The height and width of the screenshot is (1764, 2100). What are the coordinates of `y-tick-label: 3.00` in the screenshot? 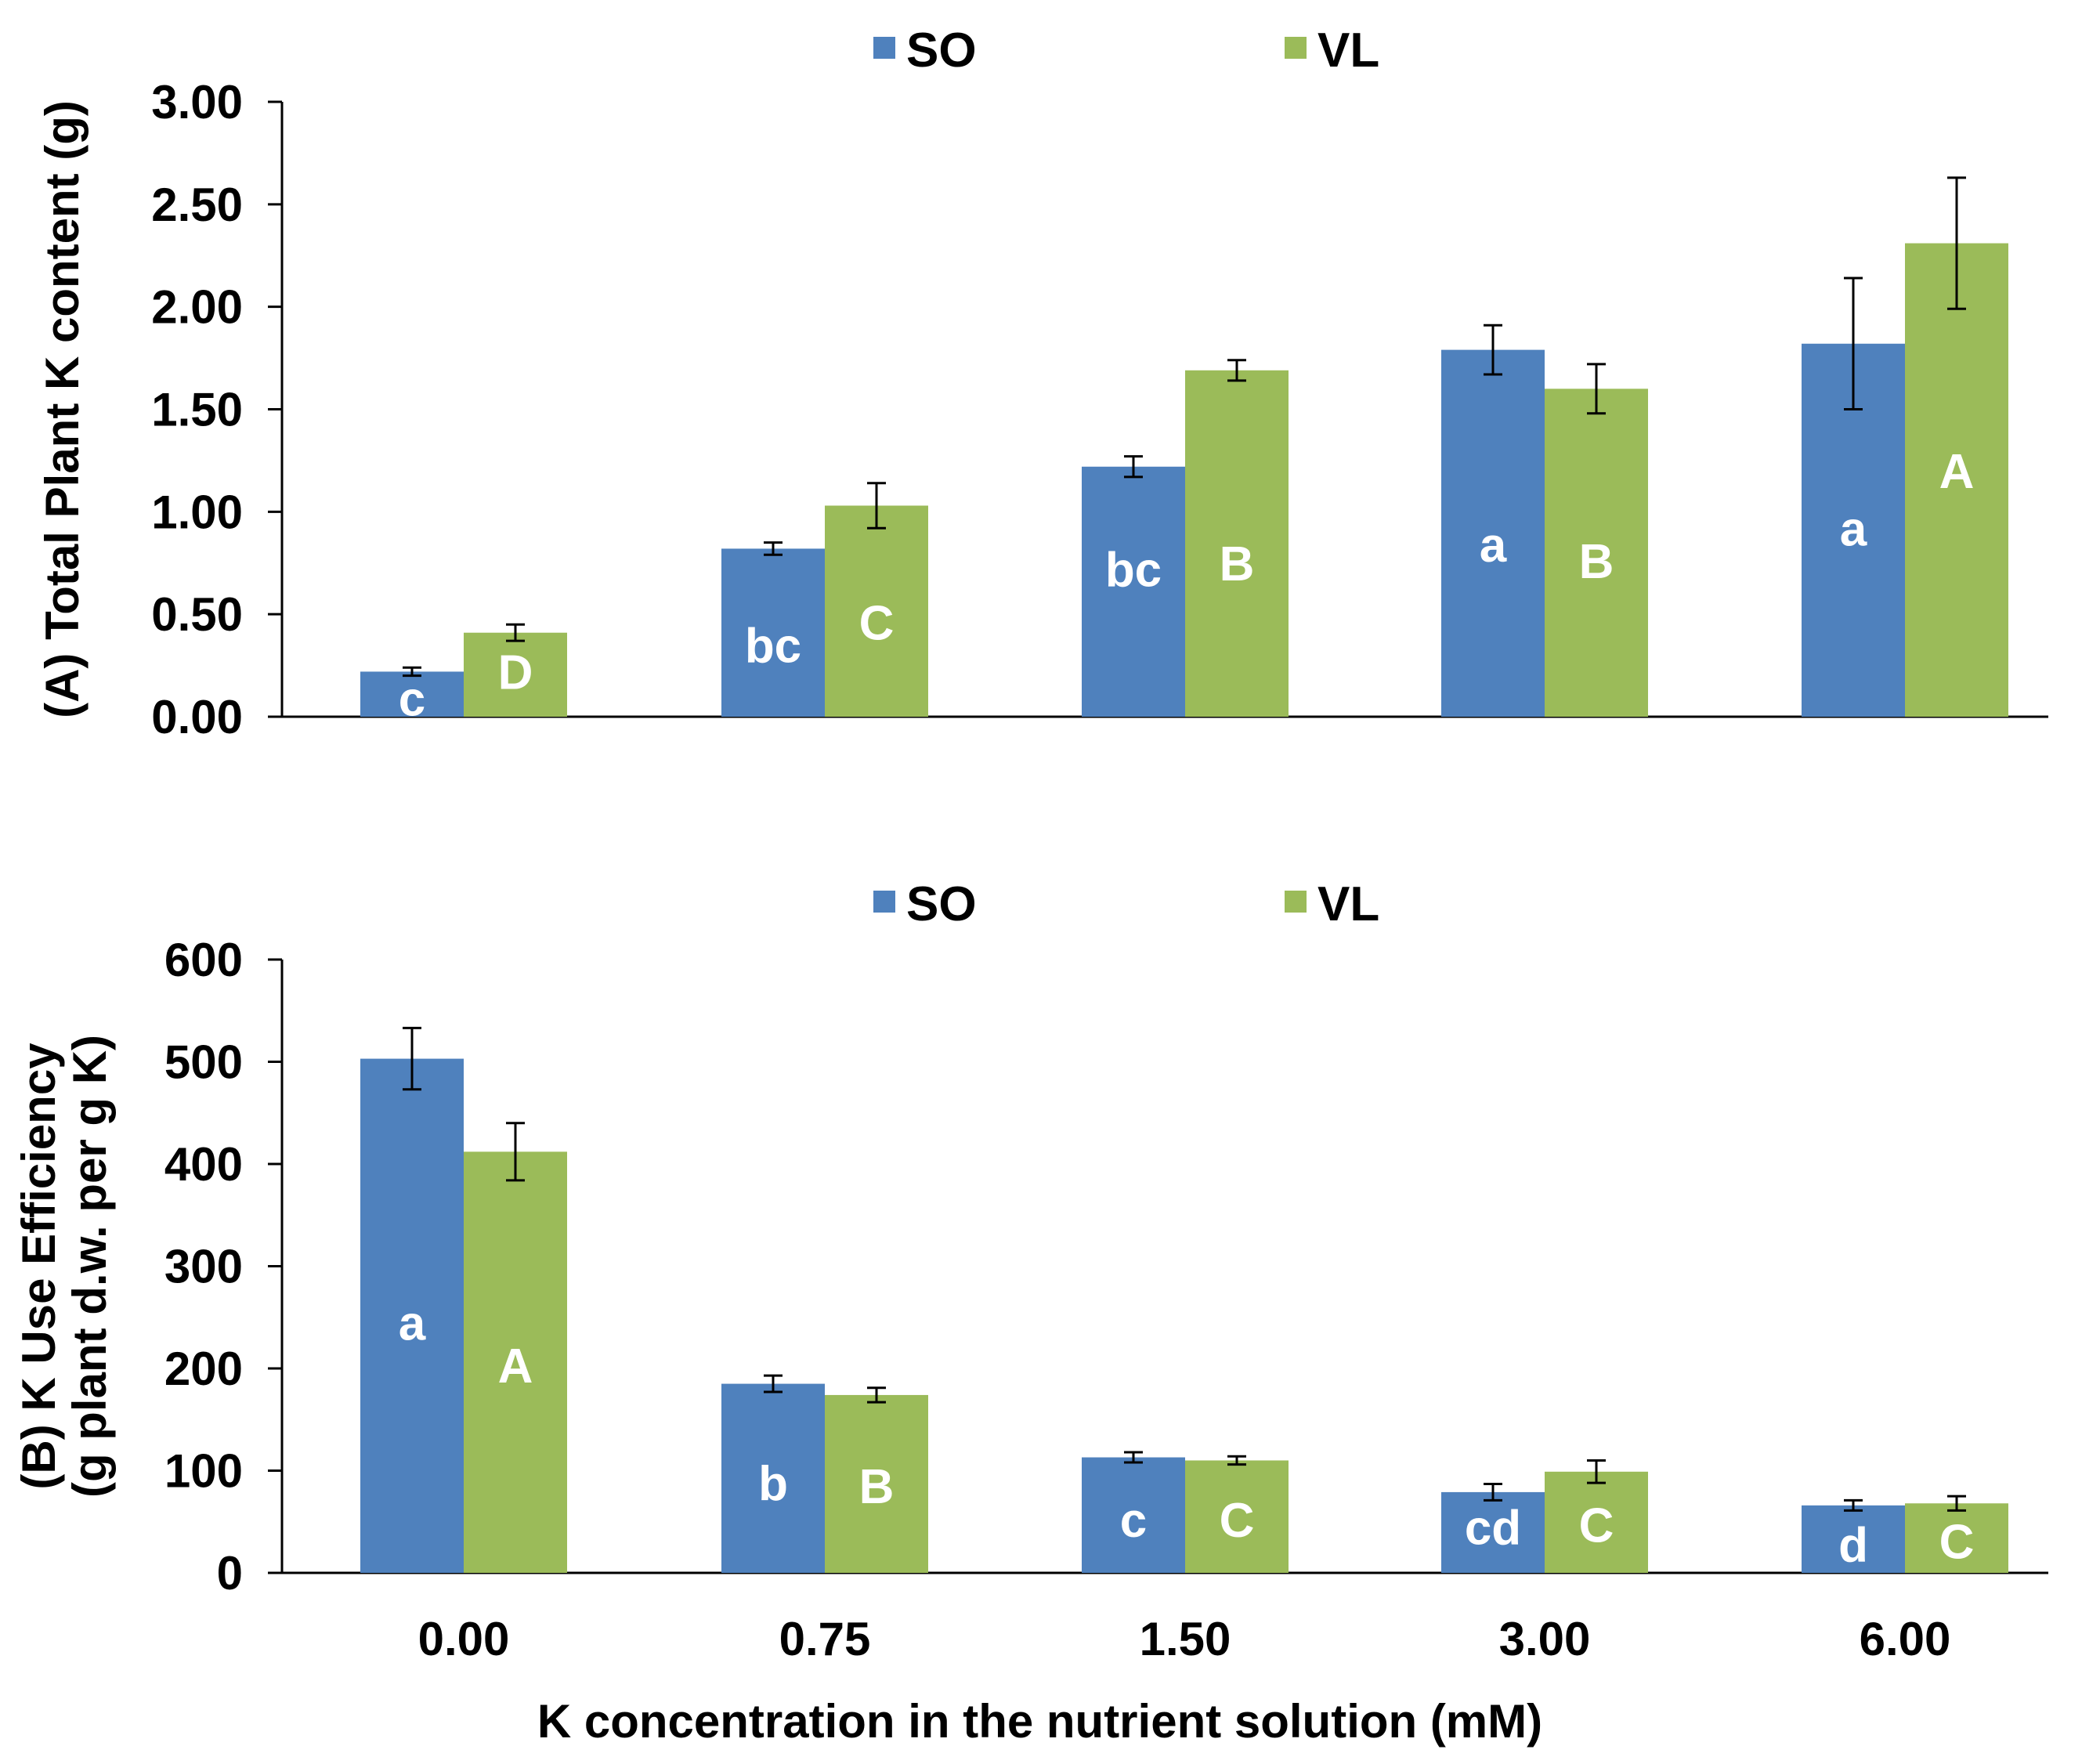 It's located at (197, 102).